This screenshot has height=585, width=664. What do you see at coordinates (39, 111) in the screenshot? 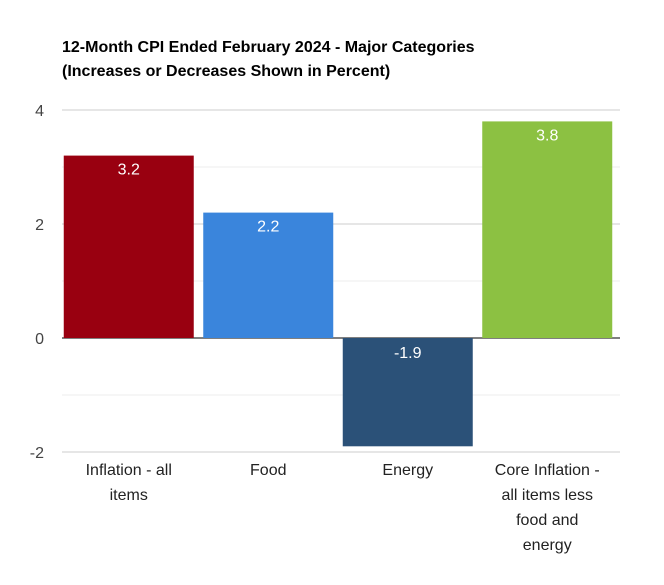
I see `y-tick-label: 4` at bounding box center [39, 111].